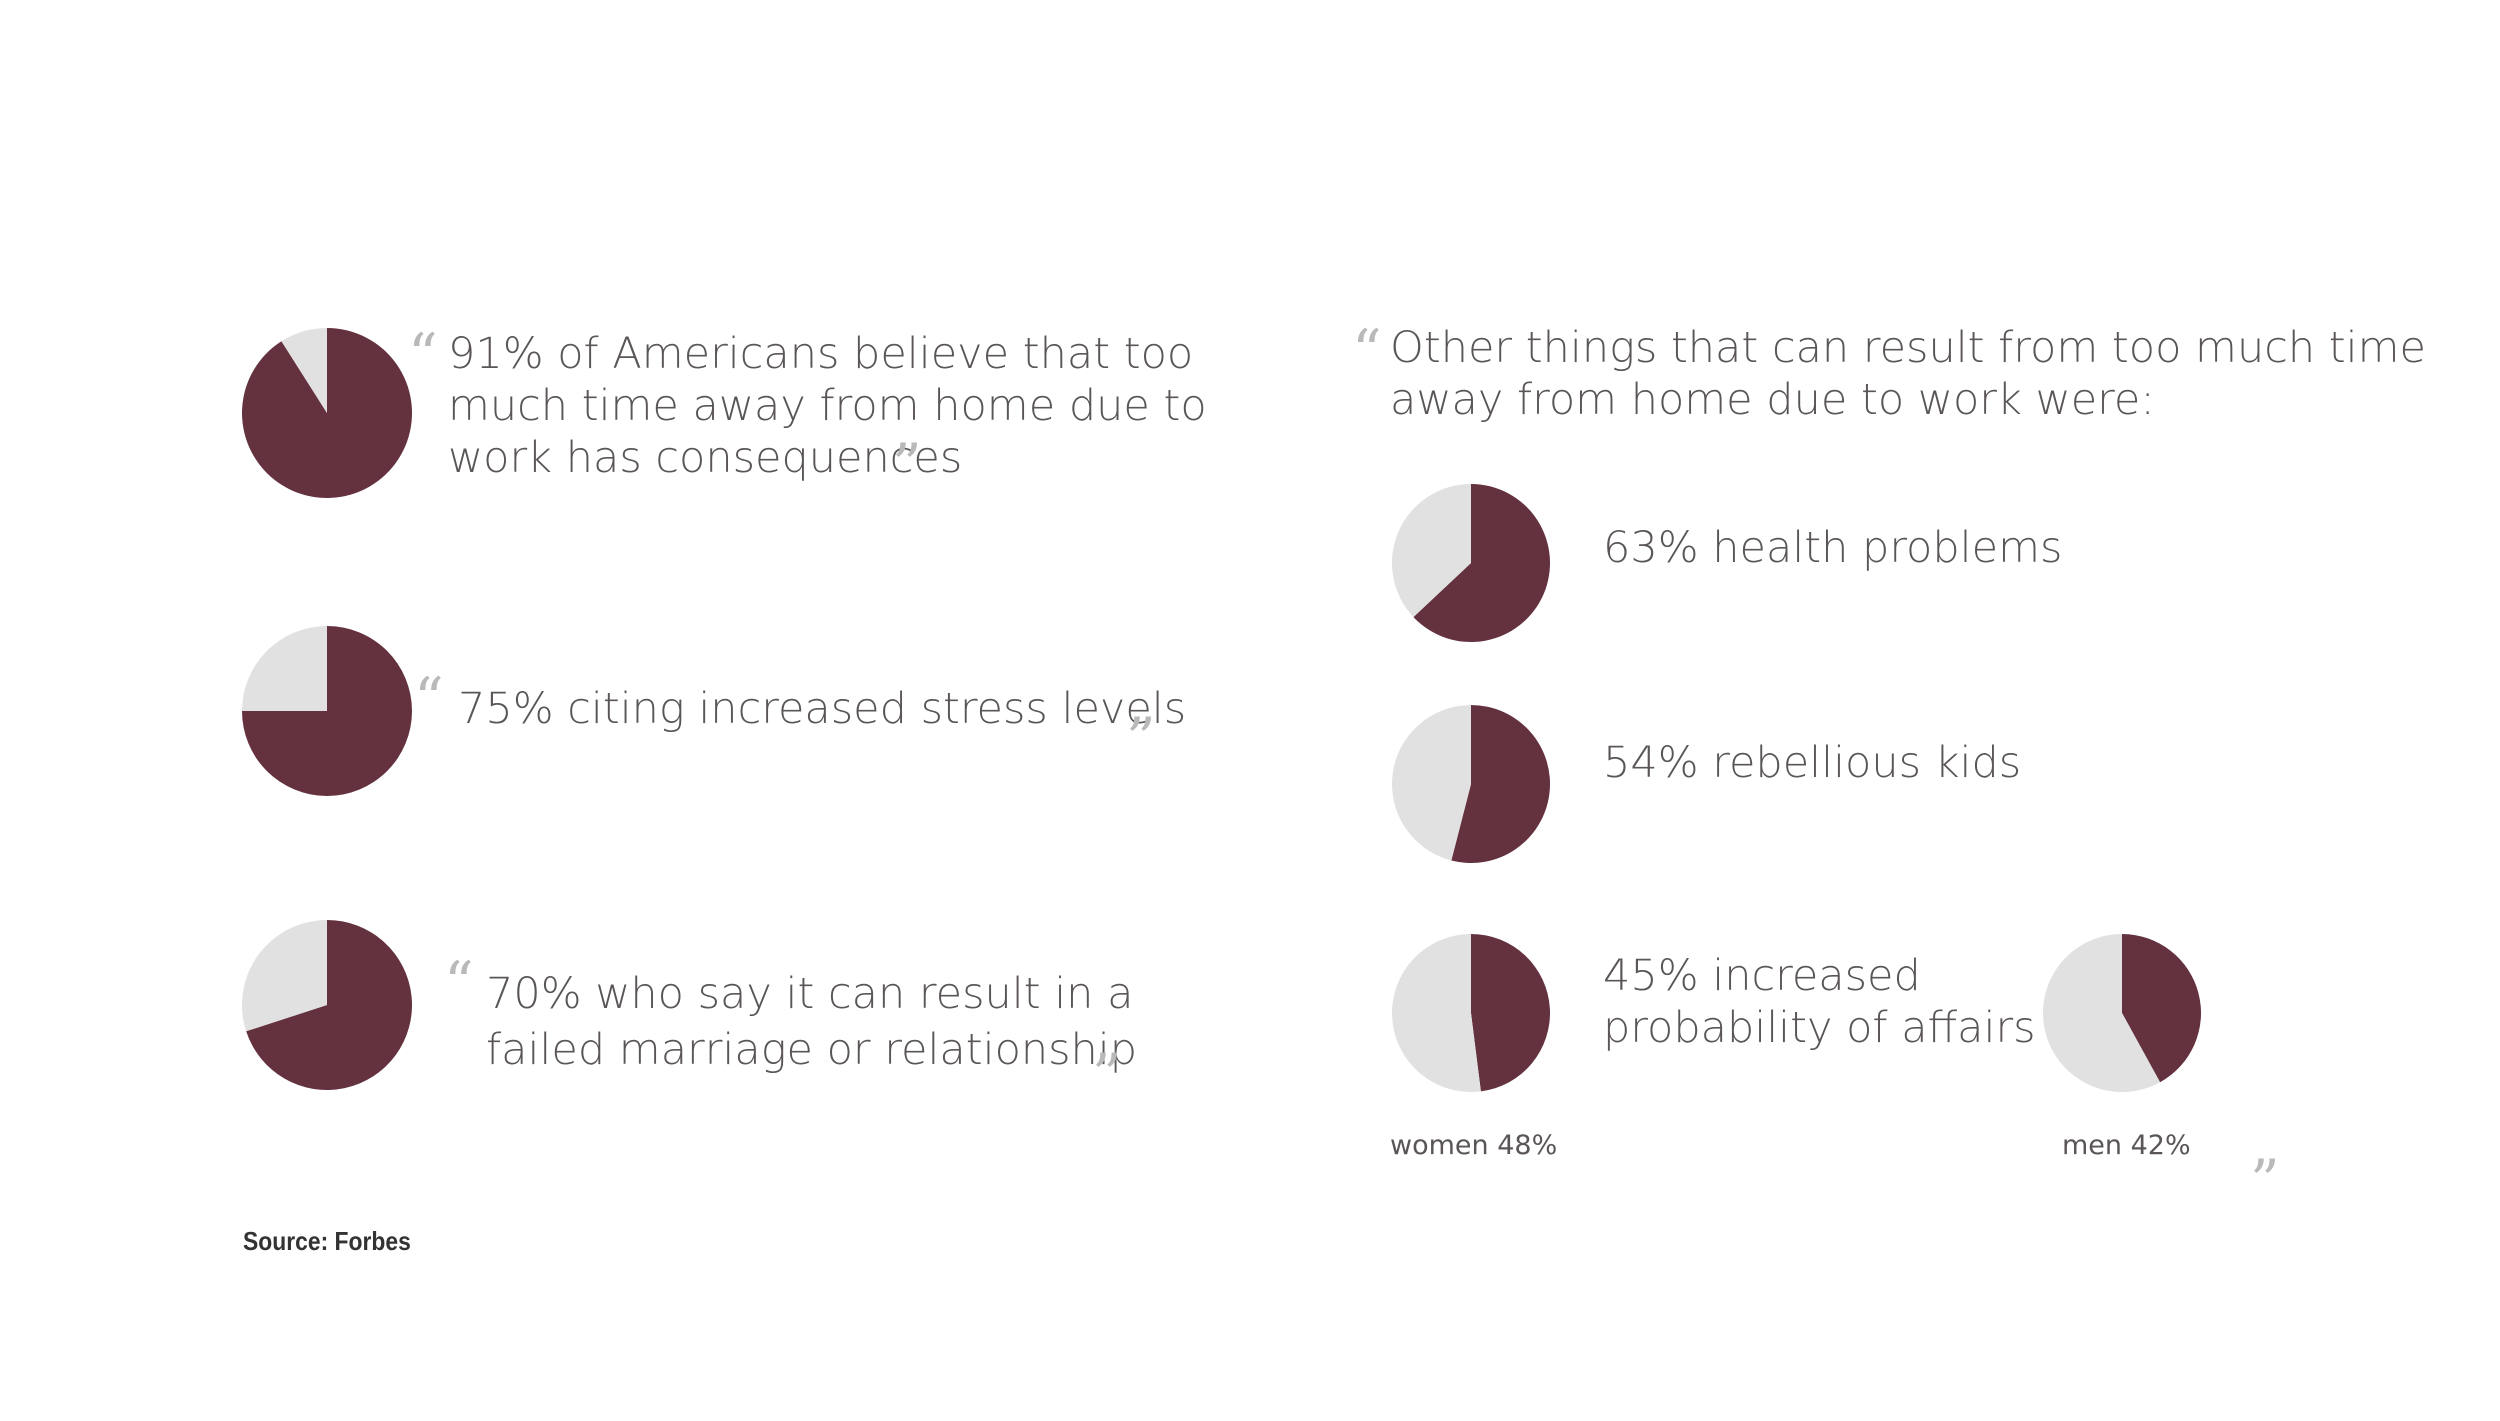 Image resolution: width=2500 pixels, height=1421 pixels. Describe the element at coordinates (1474, 1145) in the screenshot. I see `women-label: women 48%` at that location.